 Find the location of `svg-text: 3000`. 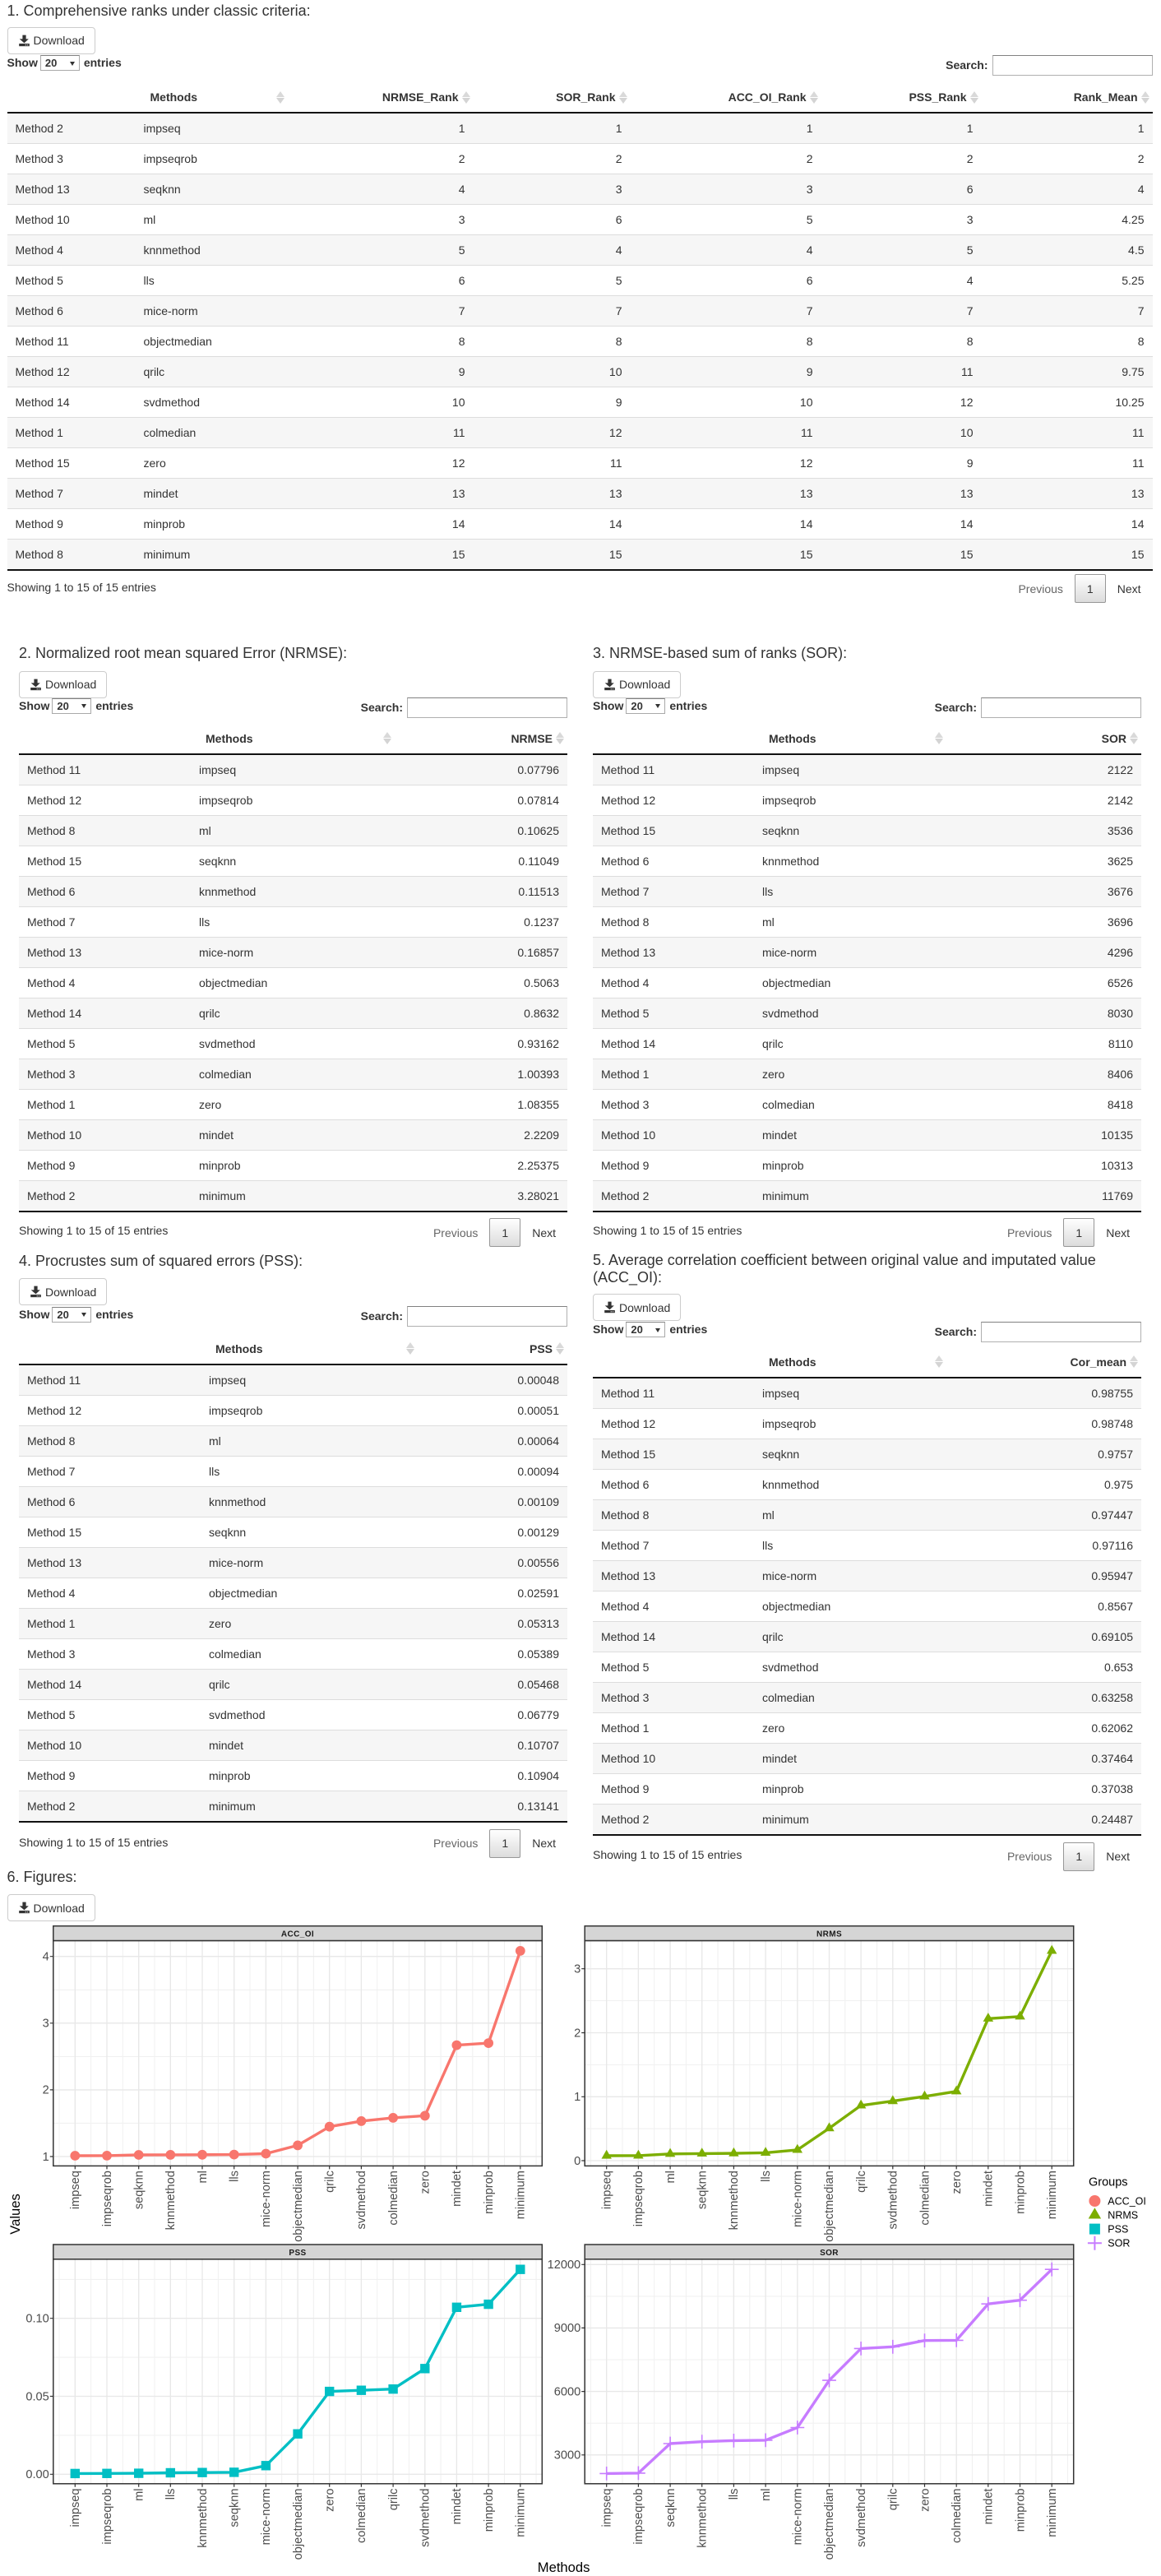

svg-text: 3000 is located at coordinates (567, 2455).